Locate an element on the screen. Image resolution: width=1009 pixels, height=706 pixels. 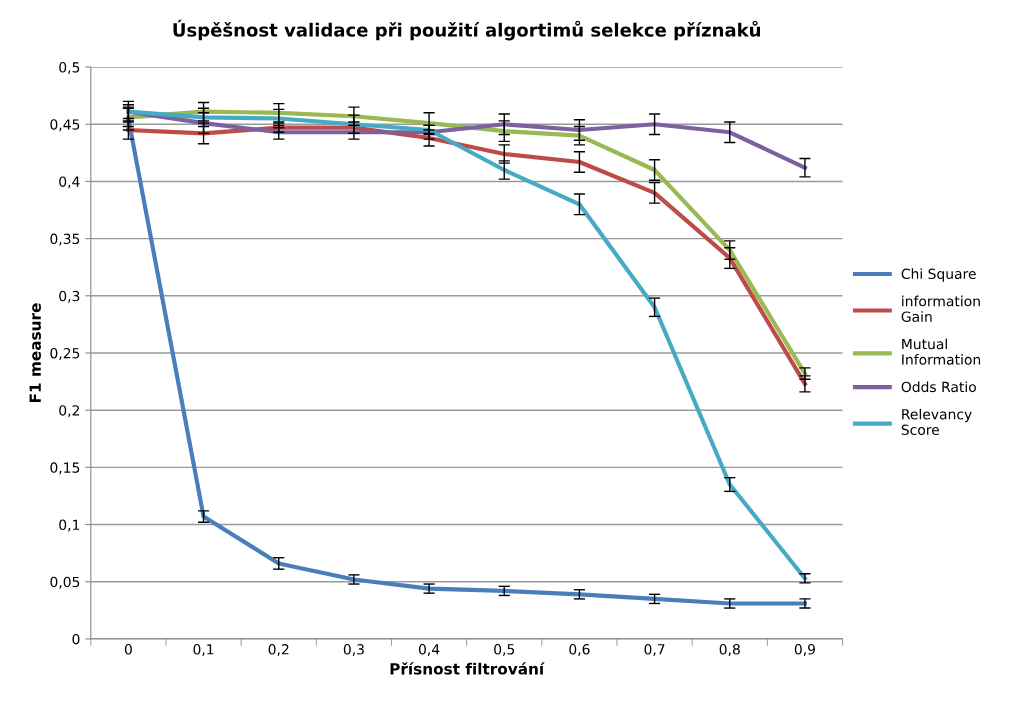
chart-title: Úspěšnost validace při použití algortimů selekce příznaků is located at coordinates (466, 30).